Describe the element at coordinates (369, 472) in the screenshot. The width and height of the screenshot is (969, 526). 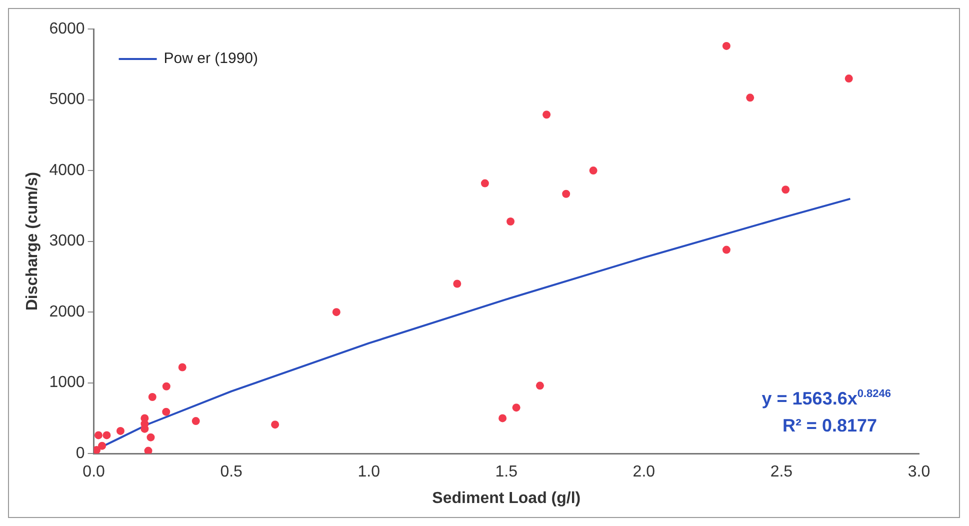
I see `x-tick-label: 1.0` at that location.